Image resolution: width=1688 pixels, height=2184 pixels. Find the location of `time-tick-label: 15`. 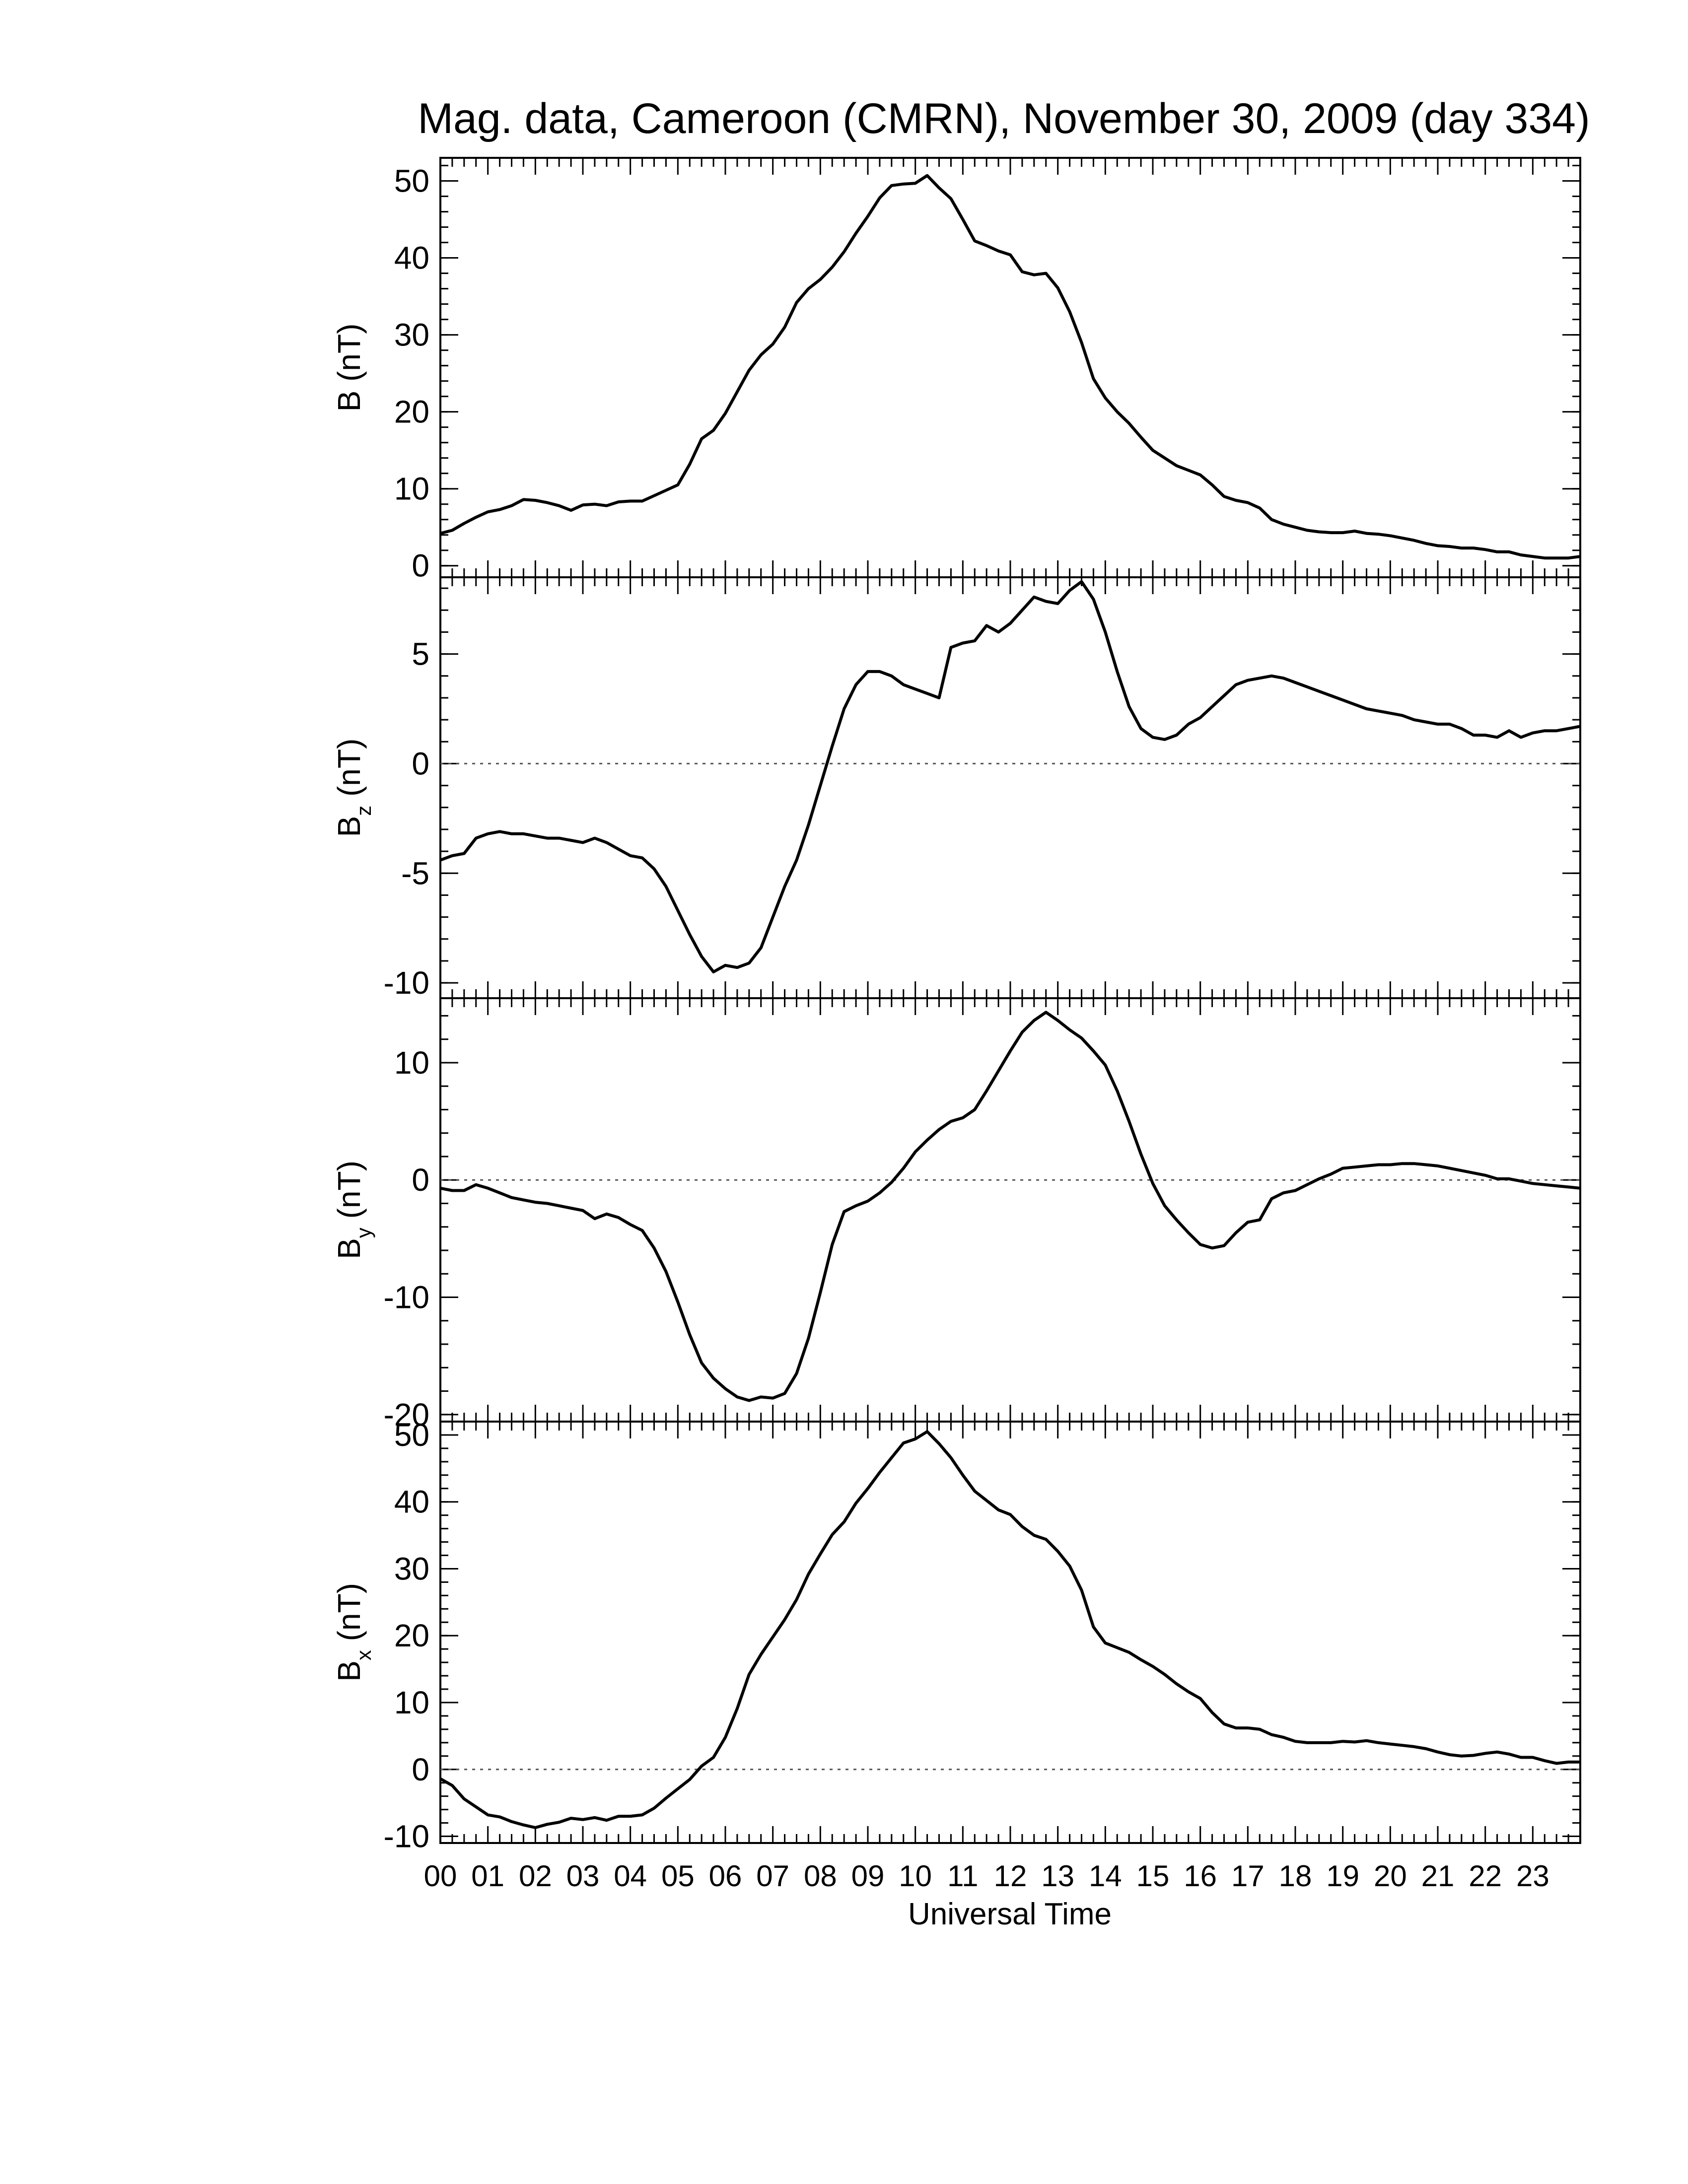

time-tick-label: 15 is located at coordinates (1153, 1876).